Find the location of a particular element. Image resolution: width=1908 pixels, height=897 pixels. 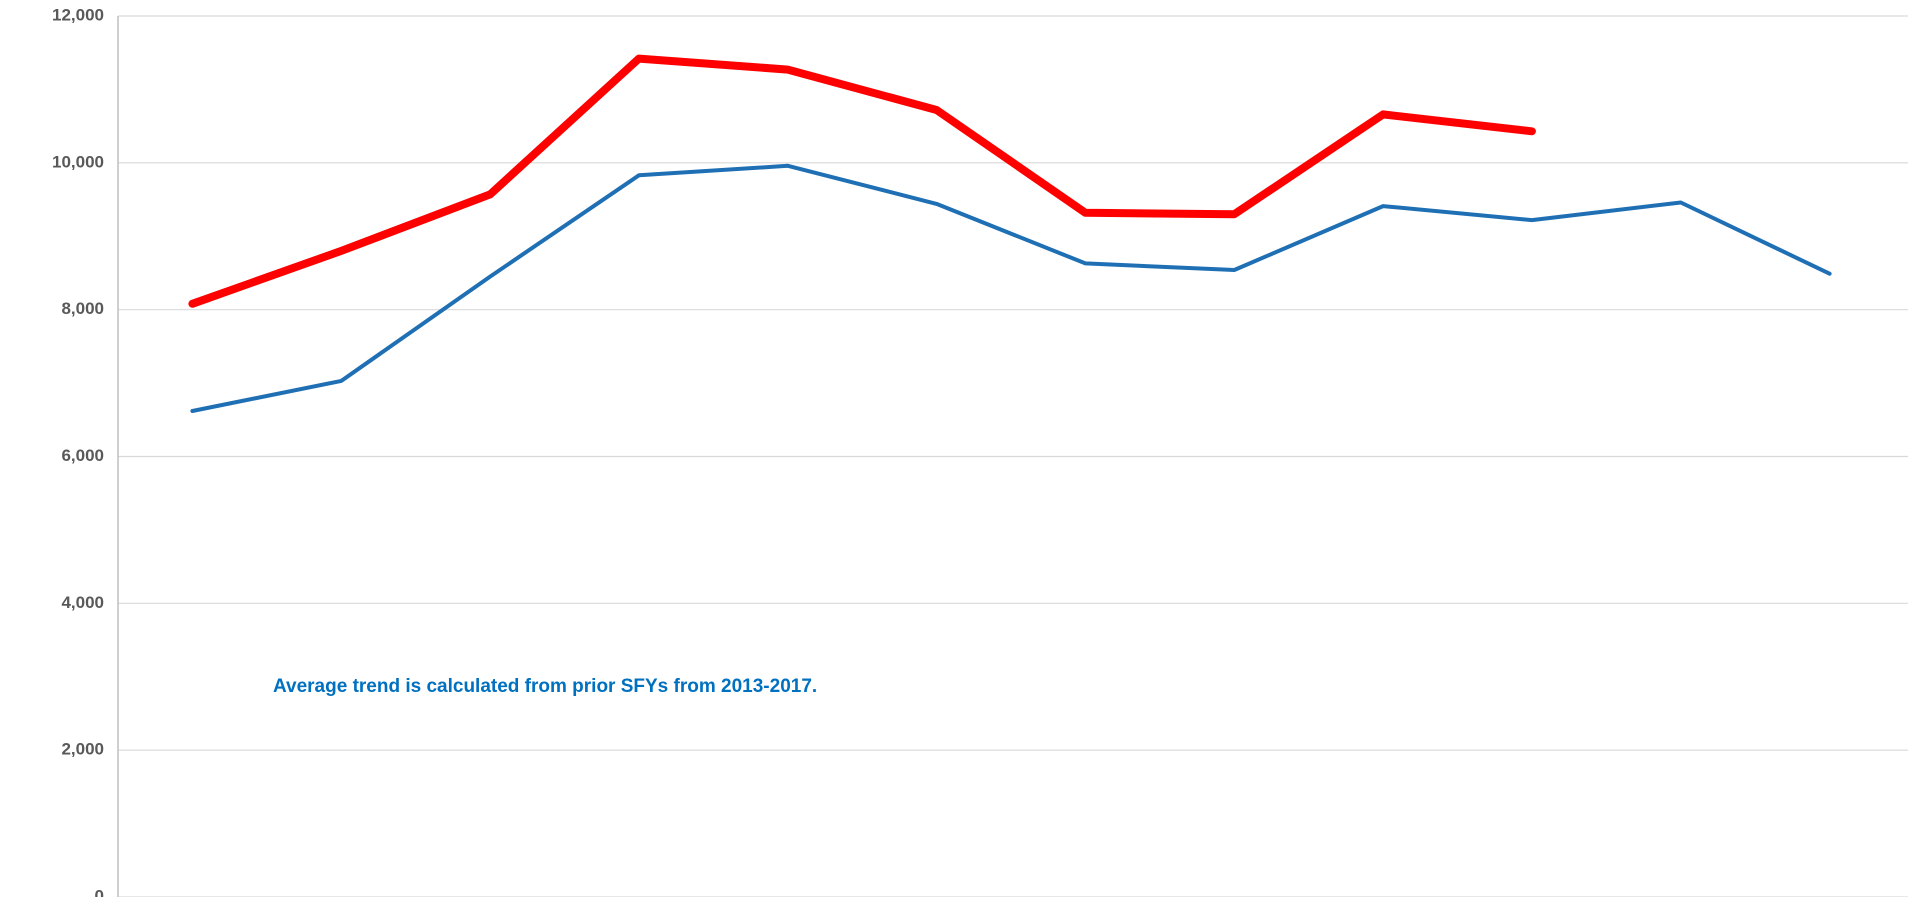

y-tick-label: 8,000 is located at coordinates (82, 308).